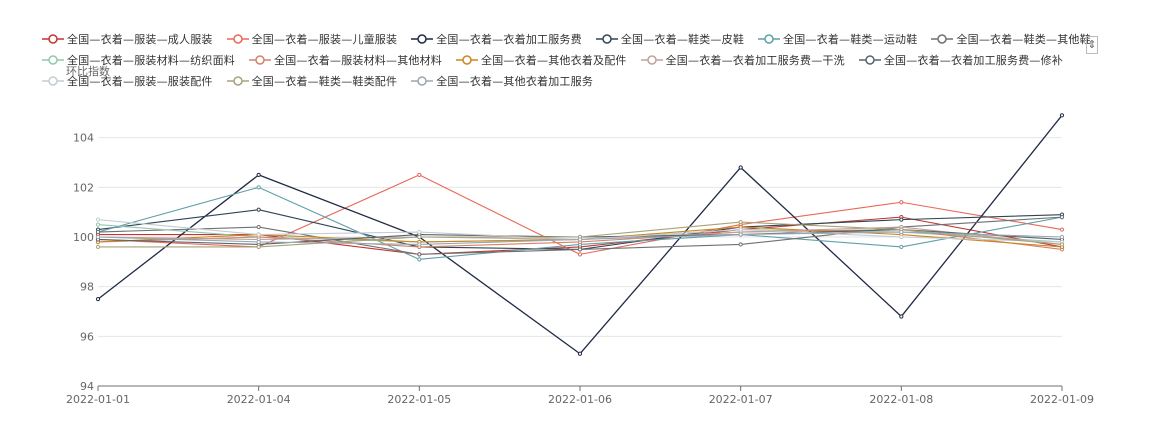 The width and height of the screenshot is (1158, 428). What do you see at coordinates (1023, 39) in the screenshot?
I see `legend-label: 全国—衣着—鞋类—其他鞋` at bounding box center [1023, 39].